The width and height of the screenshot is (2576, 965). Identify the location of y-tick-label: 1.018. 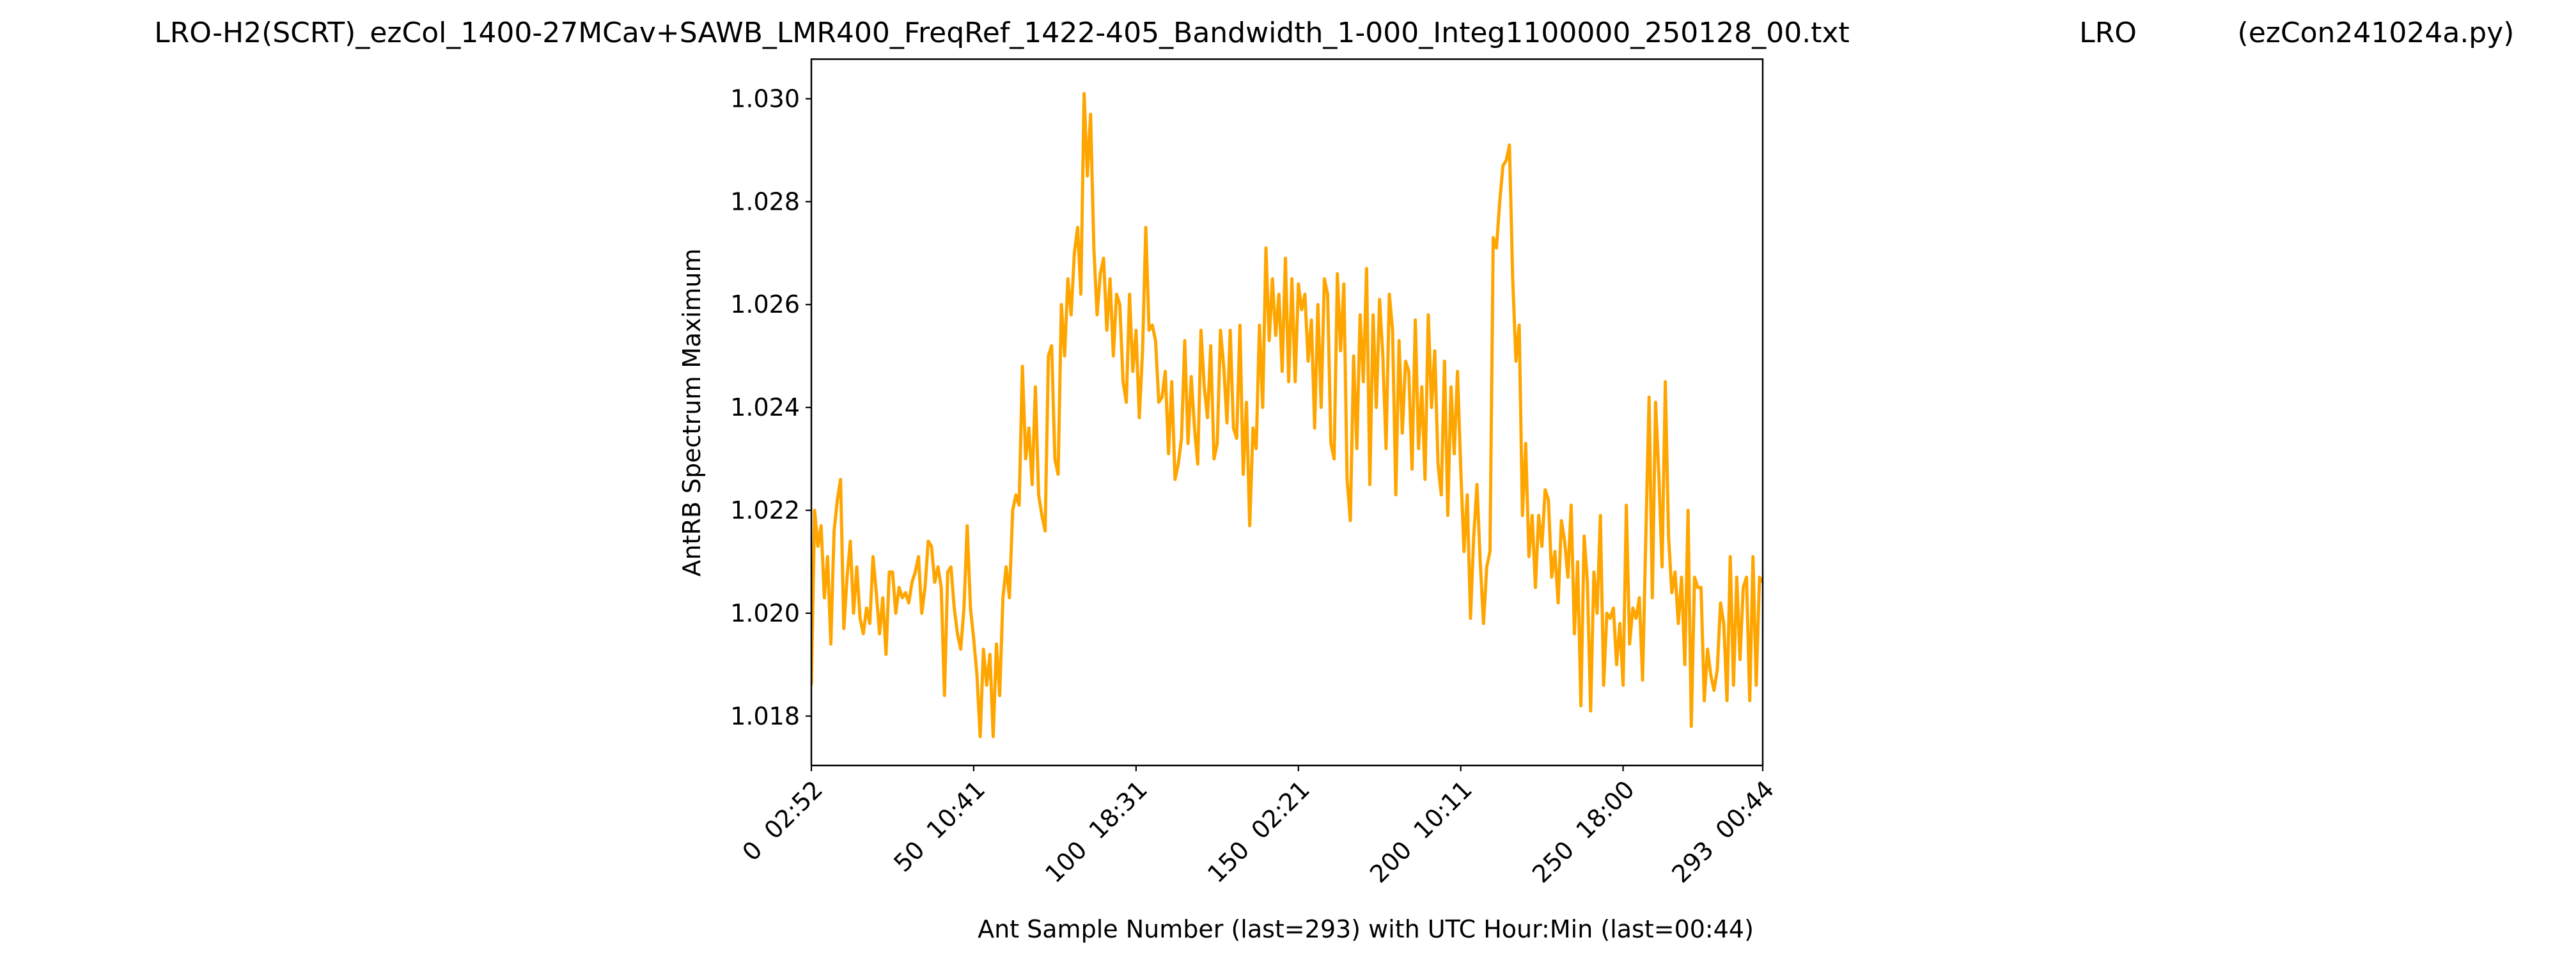
(765, 716).